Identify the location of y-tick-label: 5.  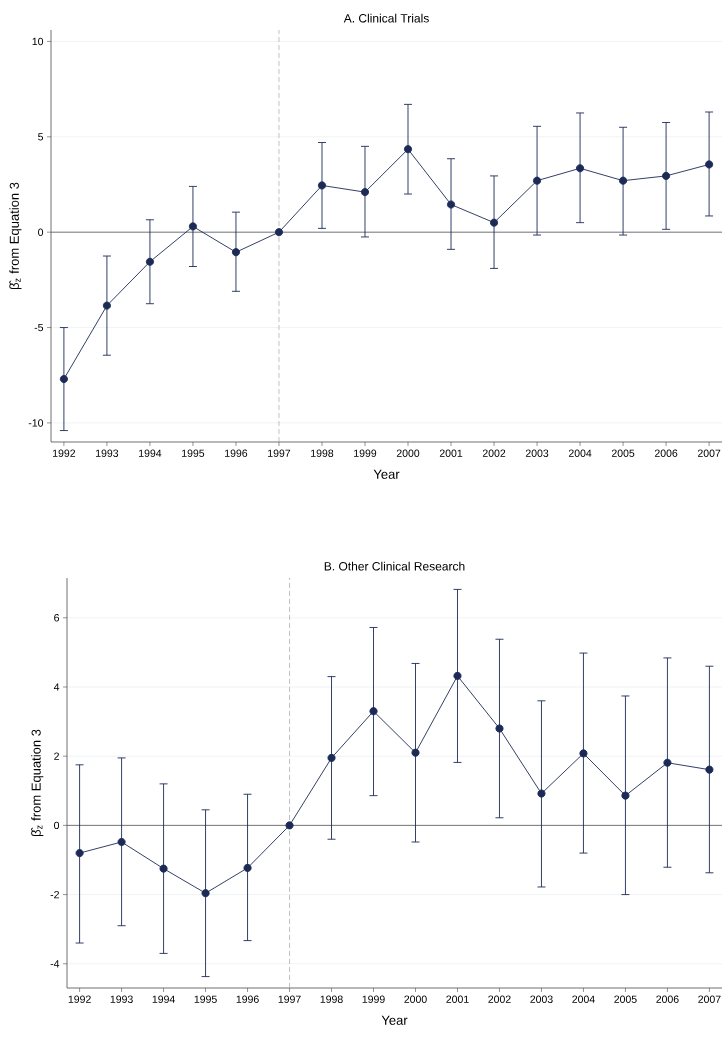
(41, 137).